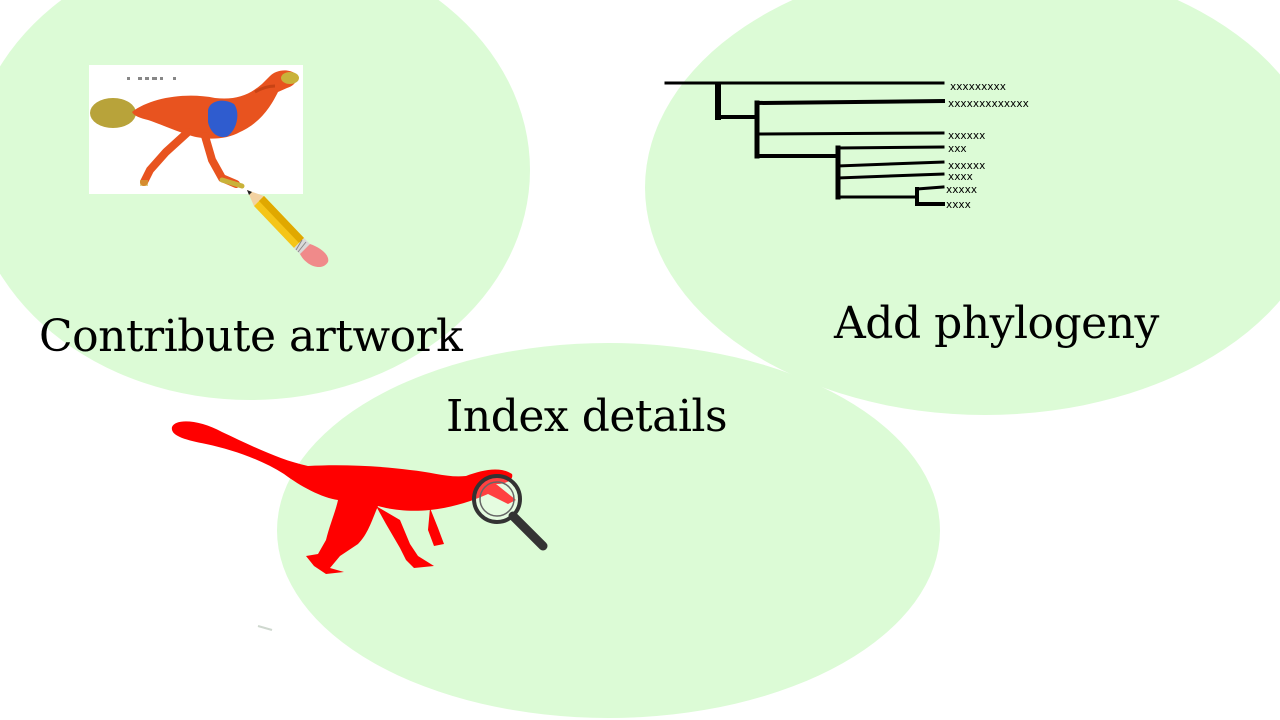 The image size is (1280, 720). Describe the element at coordinates (996, 323) in the screenshot. I see `add-phylogeny-label: Add phylogeny` at that location.